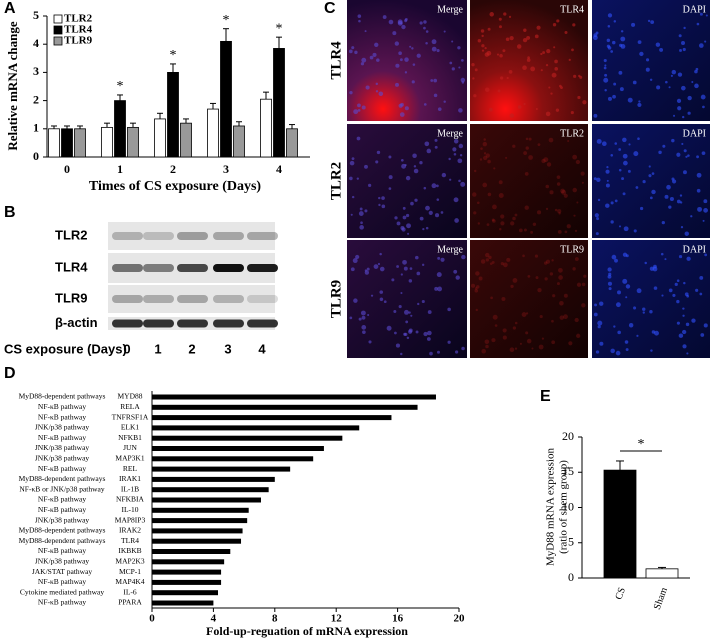  Describe the element at coordinates (129, 561) in the screenshot. I see `gene-label: MAP2K3` at that location.